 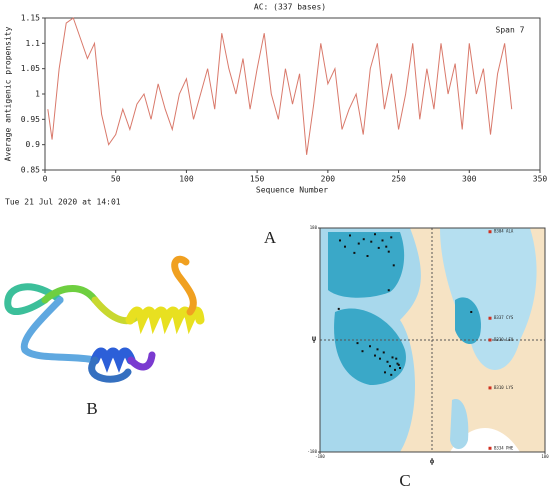 I want to click on x-axis-label: Φ, so click(x=432, y=462).